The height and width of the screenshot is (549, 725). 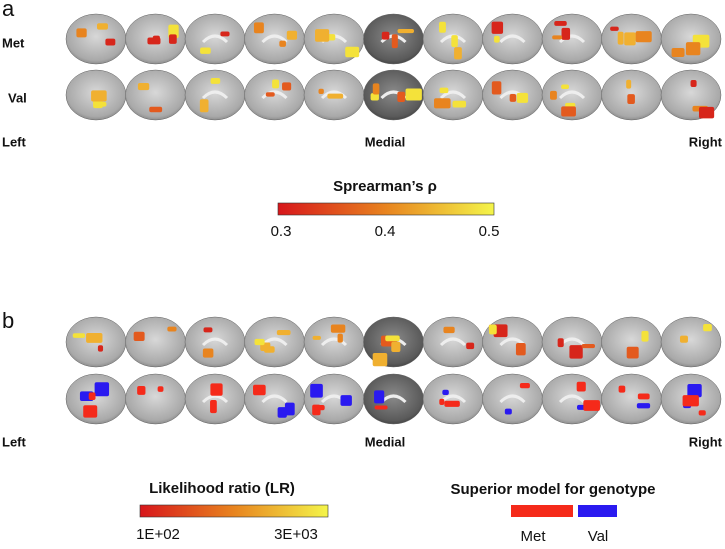 What do you see at coordinates (489, 231) in the screenshot?
I see `colorbar-tick: 0.5` at bounding box center [489, 231].